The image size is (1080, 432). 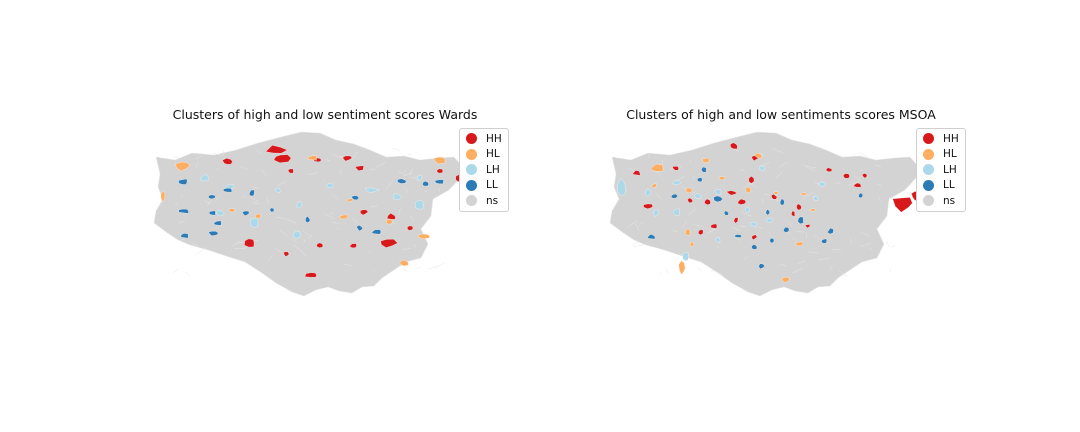 I want to click on legend-wards: HH HL LH LL ns, so click(x=484, y=170).